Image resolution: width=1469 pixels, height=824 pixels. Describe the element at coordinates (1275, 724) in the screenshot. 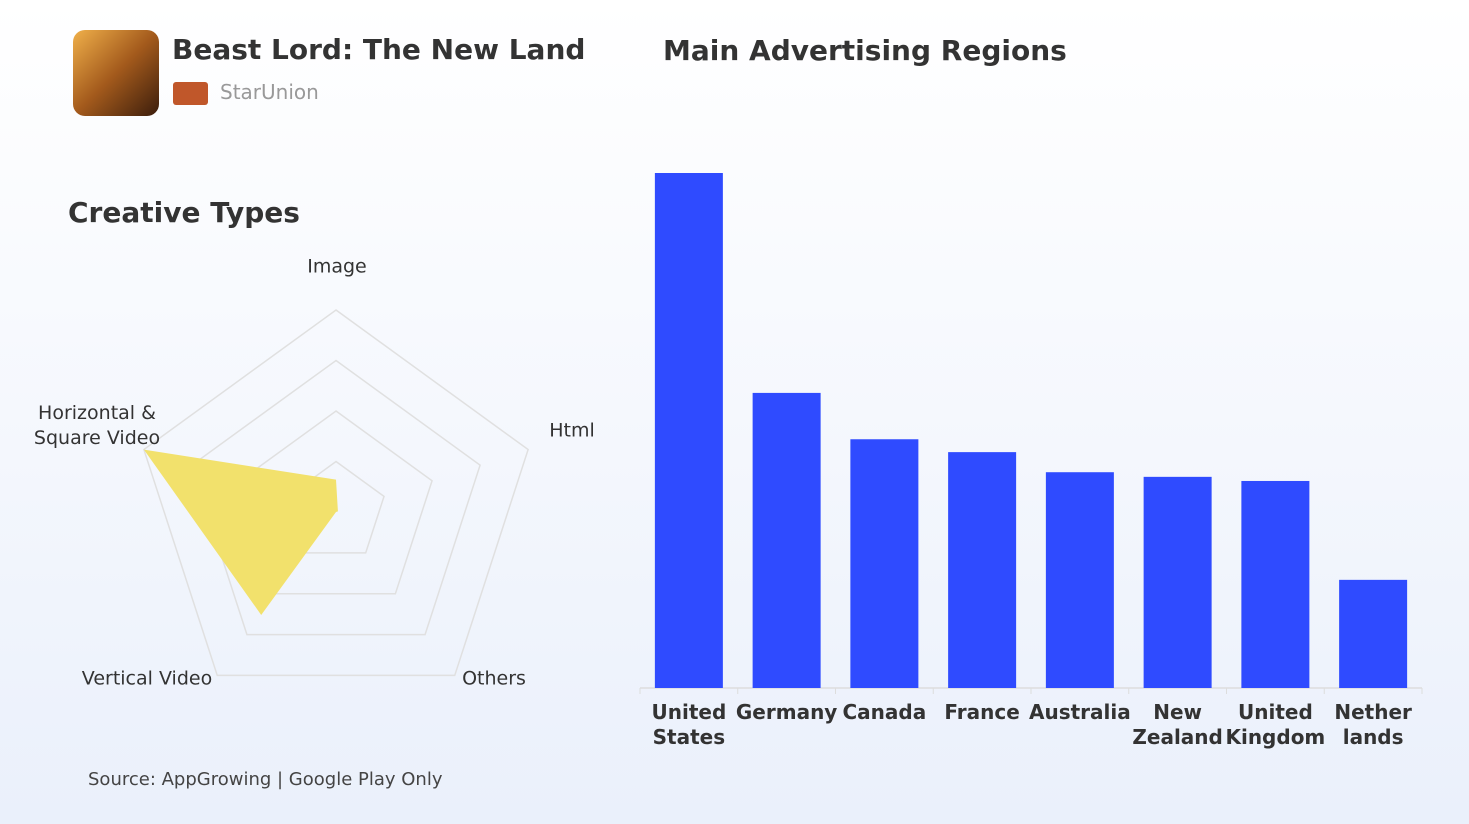

I see `x-tick-label: United Kingdom` at that location.